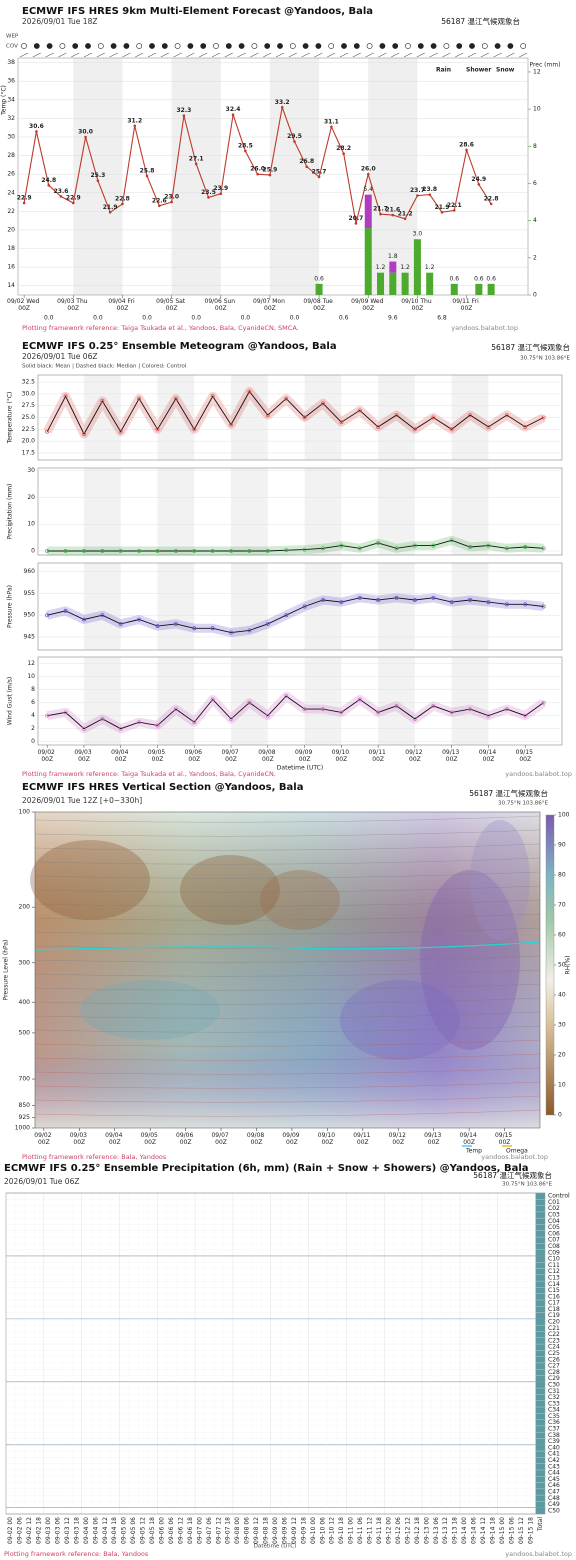 This screenshot has width=576, height=1560. Describe the element at coordinates (368, 169) in the screenshot. I see `temperature-label: 26.0` at that location.